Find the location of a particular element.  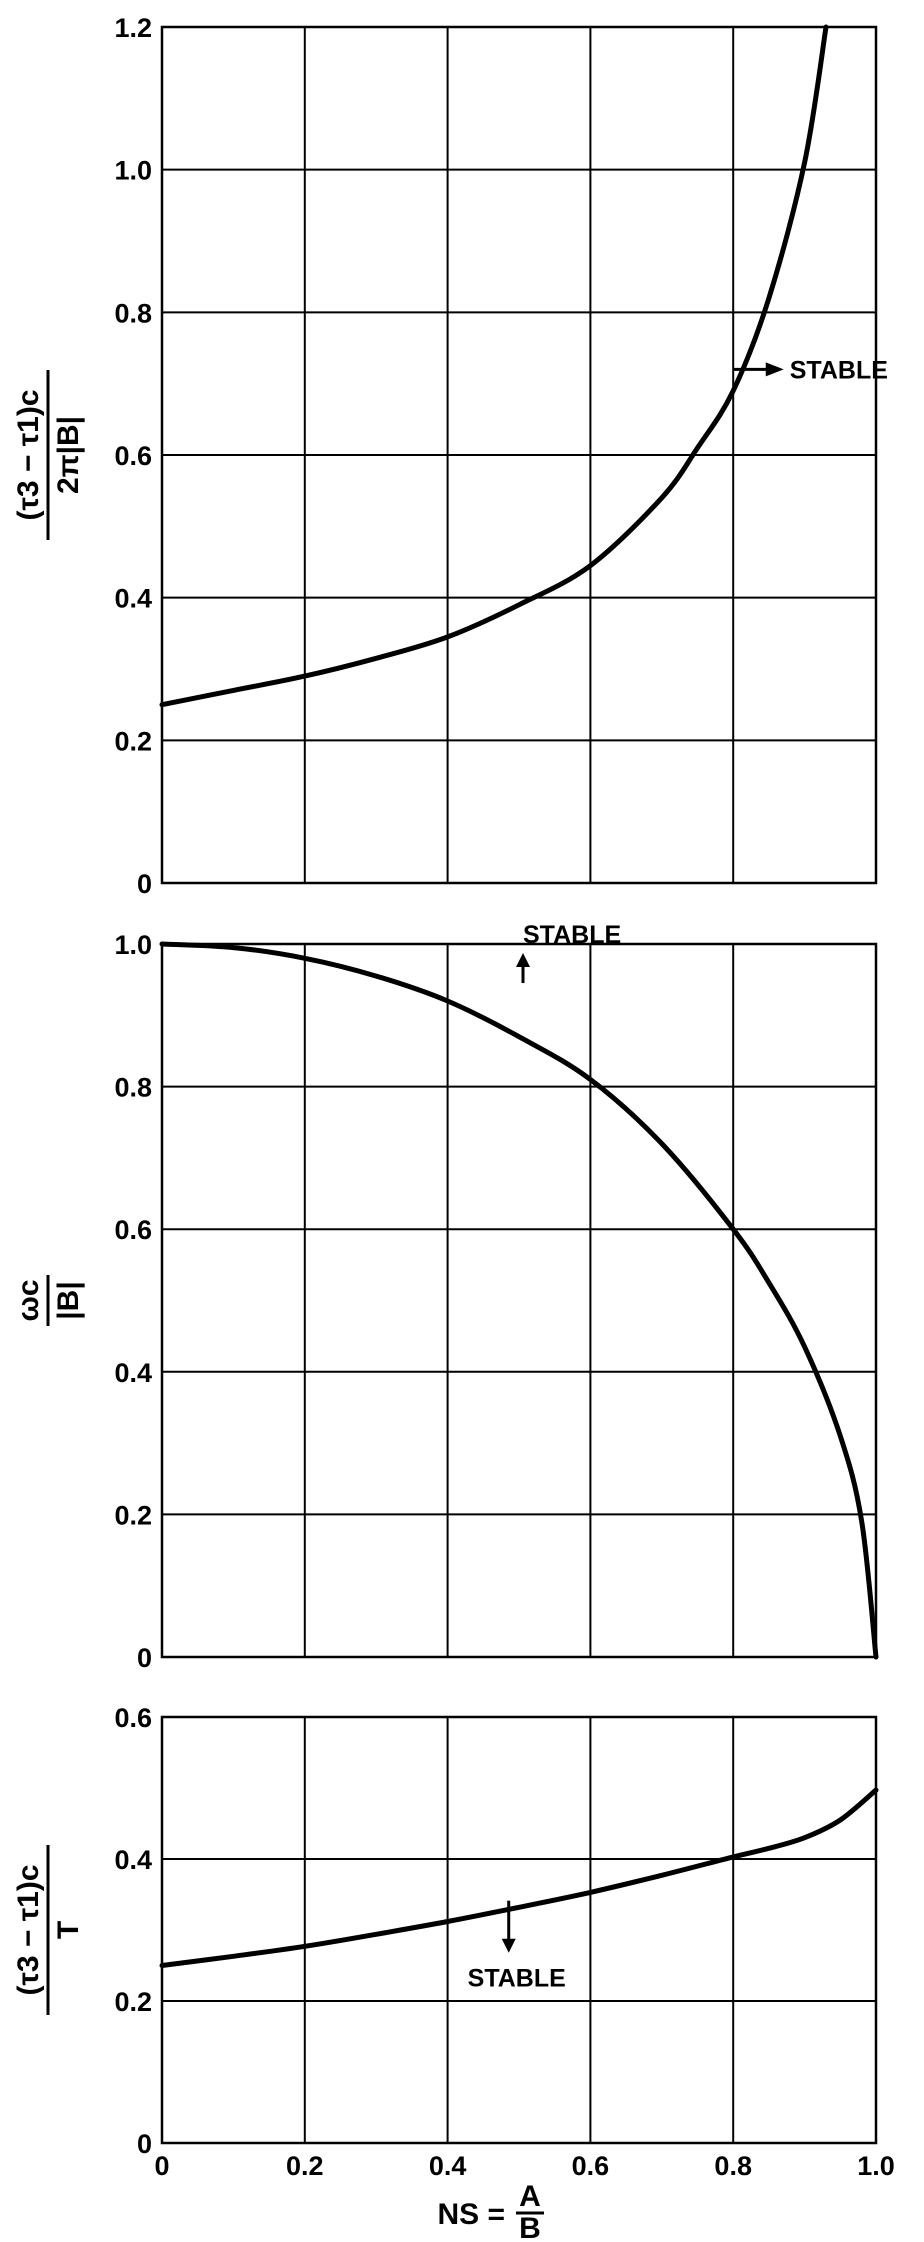

stable-annotation-middle: STABLE is located at coordinates (568, 952).